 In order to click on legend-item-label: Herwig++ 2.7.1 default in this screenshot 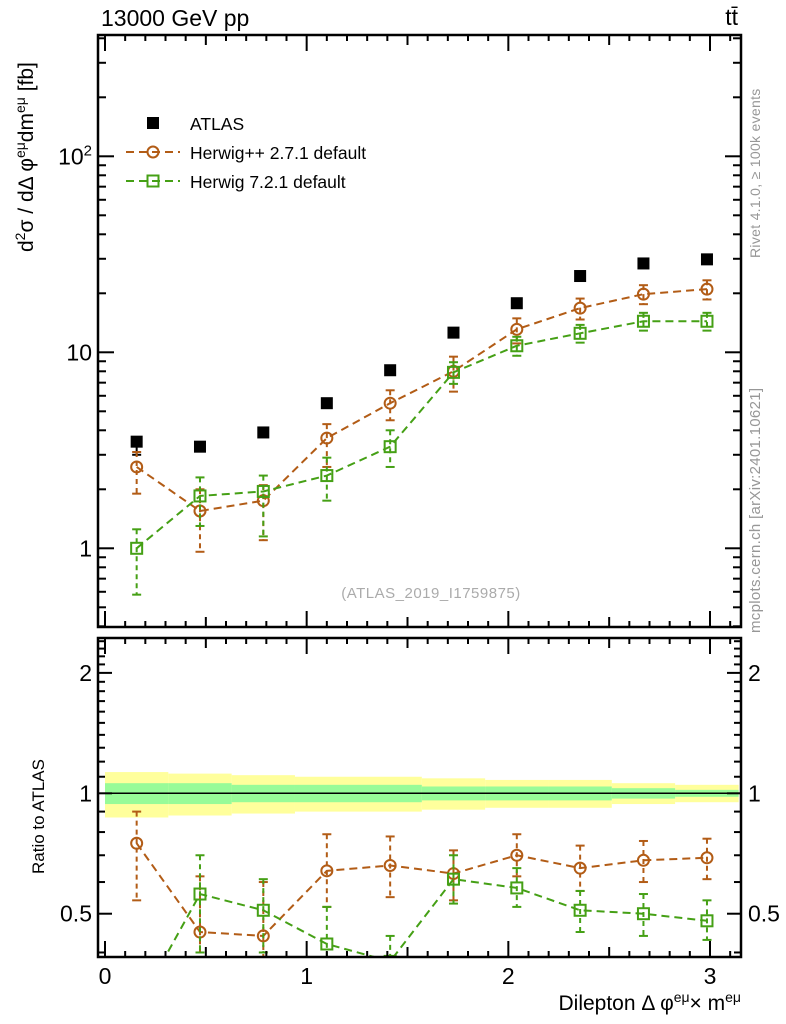, I will do `click(278, 153)`.